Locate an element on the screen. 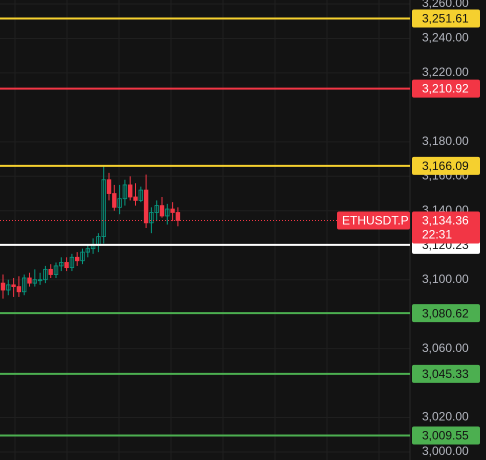  y-tick-label: 3,260.00 is located at coordinates (445, 5).